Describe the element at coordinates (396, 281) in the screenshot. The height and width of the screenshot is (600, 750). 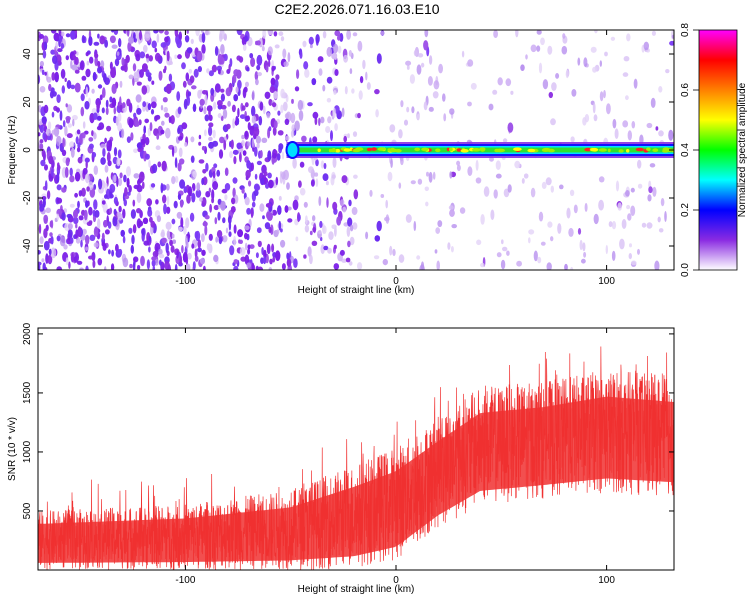
I see `spectrogram-x-tick-label: 0` at that location.